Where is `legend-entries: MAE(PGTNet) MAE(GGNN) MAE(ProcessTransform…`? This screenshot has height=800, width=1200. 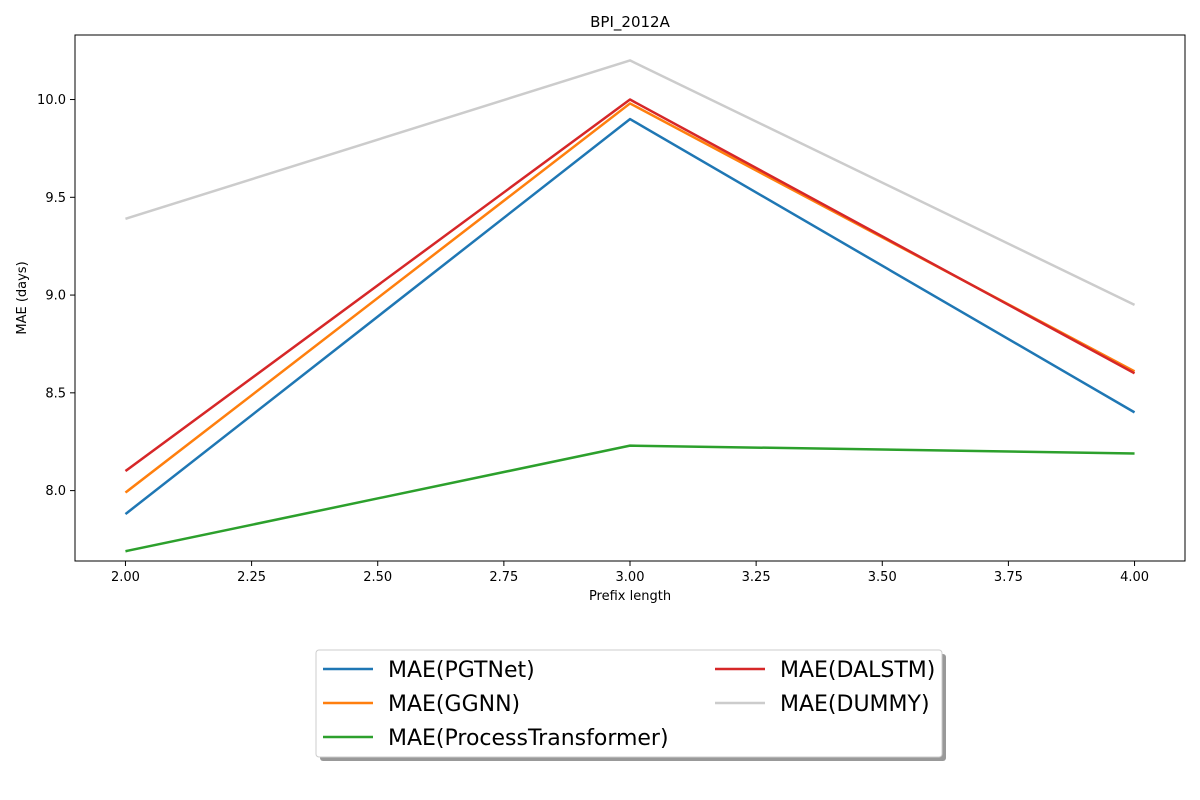
legend-entries: MAE(PGTNet) MAE(GGNN) MAE(ProcessTransform… is located at coordinates (629, 704).